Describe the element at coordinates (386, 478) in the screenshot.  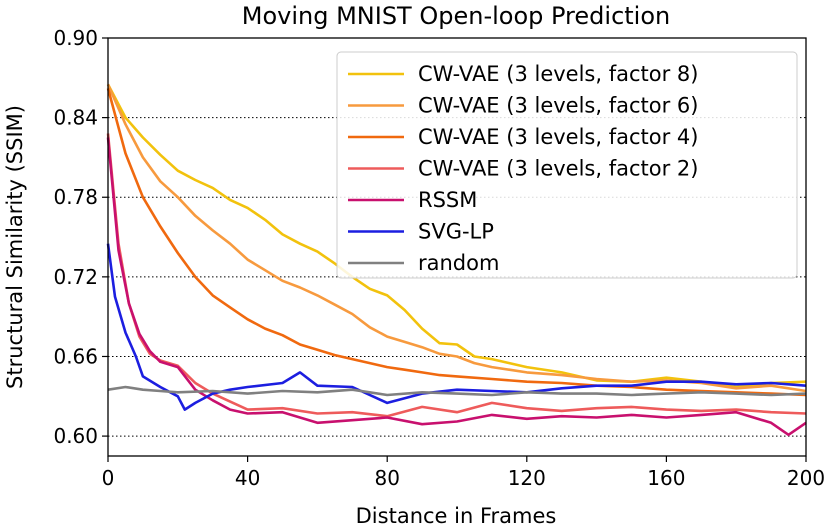
I see `x-tick-label: 80` at that location.